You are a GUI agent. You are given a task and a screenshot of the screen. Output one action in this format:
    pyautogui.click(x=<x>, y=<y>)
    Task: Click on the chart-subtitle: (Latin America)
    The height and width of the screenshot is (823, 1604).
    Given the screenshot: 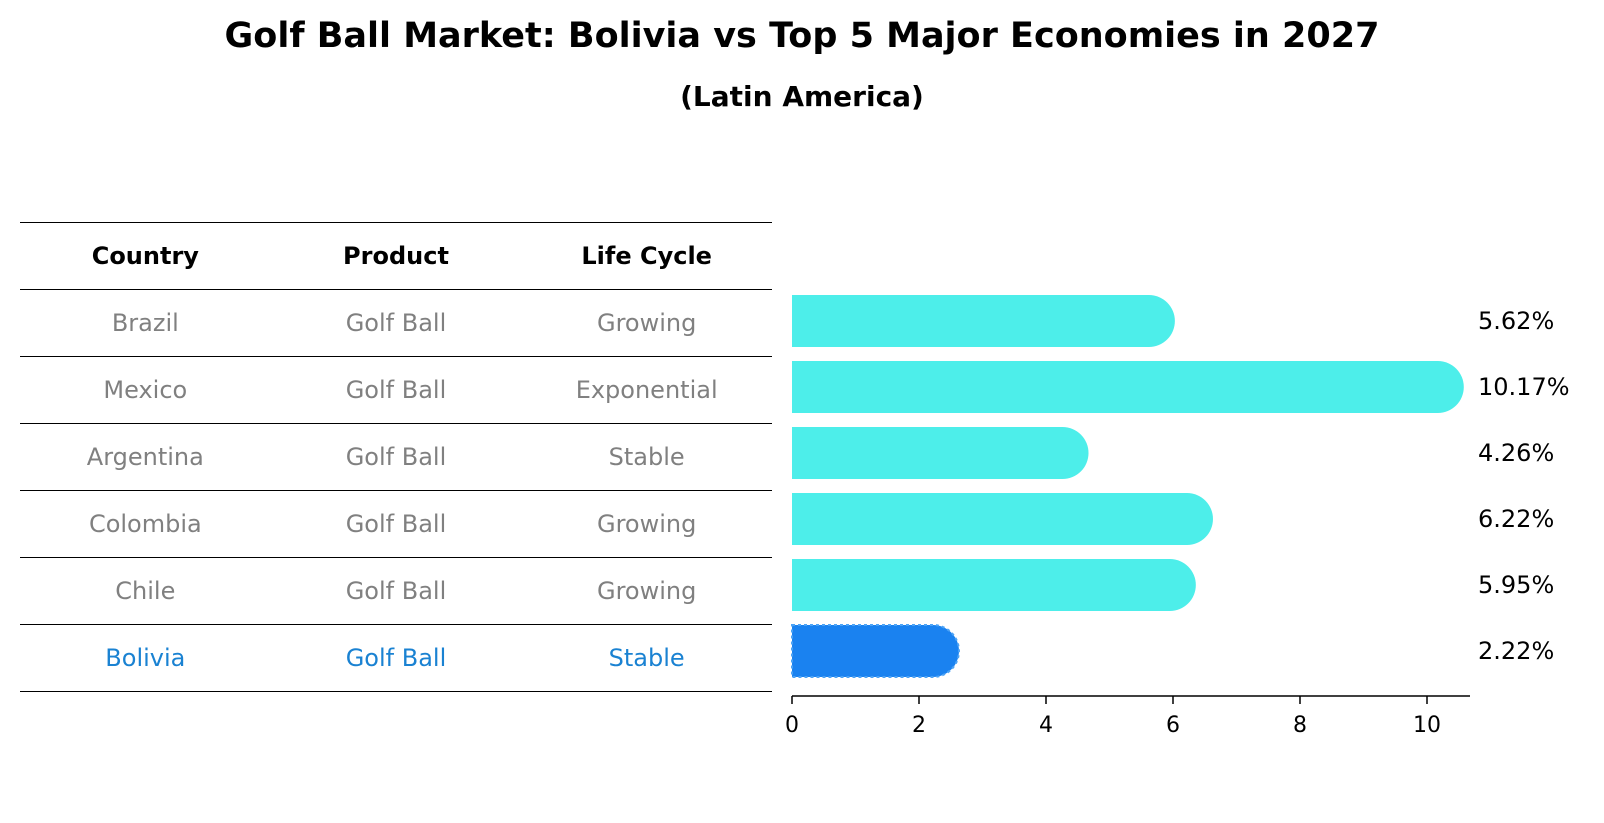 What is the action you would take?
    pyautogui.click(x=802, y=96)
    